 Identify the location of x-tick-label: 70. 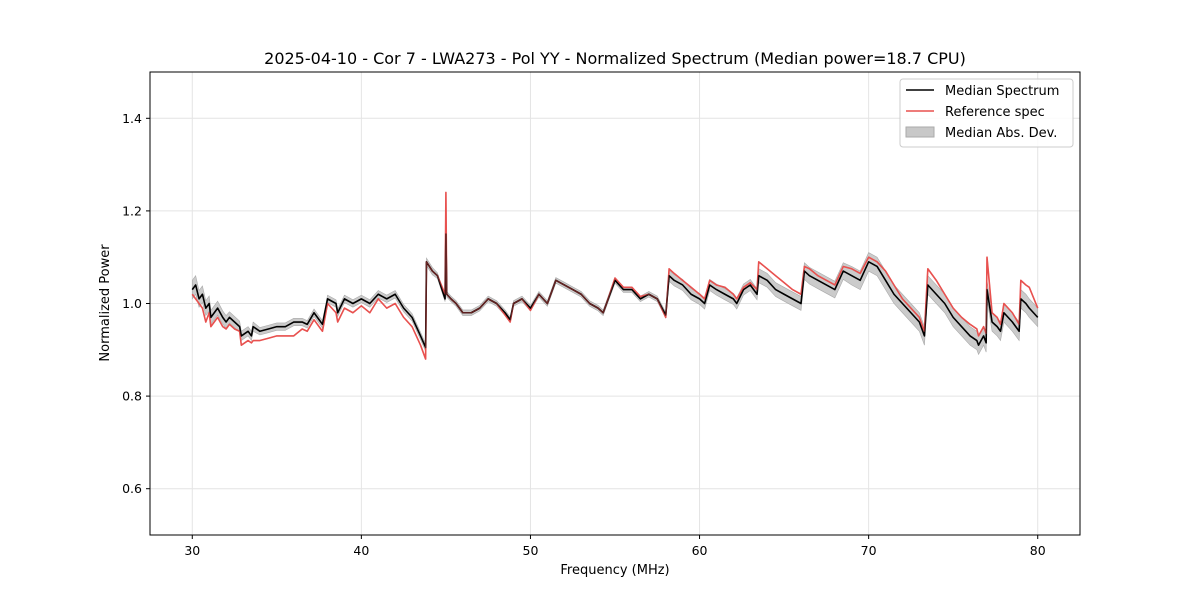
(869, 550).